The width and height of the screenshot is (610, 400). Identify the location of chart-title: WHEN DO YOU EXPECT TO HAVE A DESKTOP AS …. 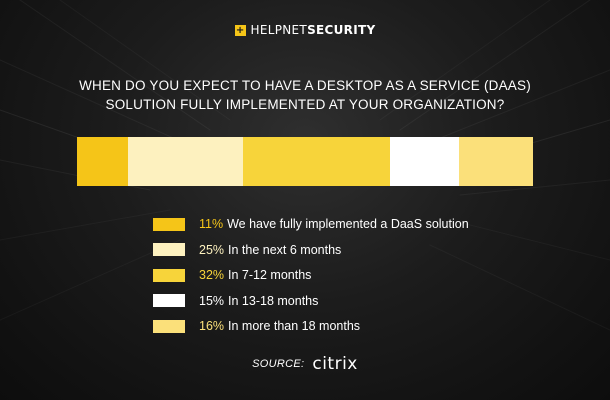
(305, 95).